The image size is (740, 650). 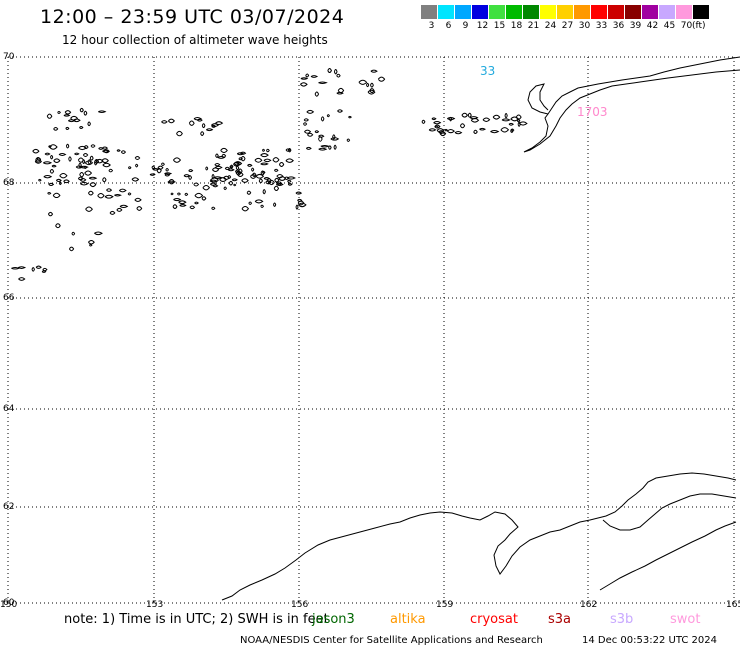 What do you see at coordinates (618, 26) in the screenshot?
I see `legend-label: 36` at bounding box center [618, 26].